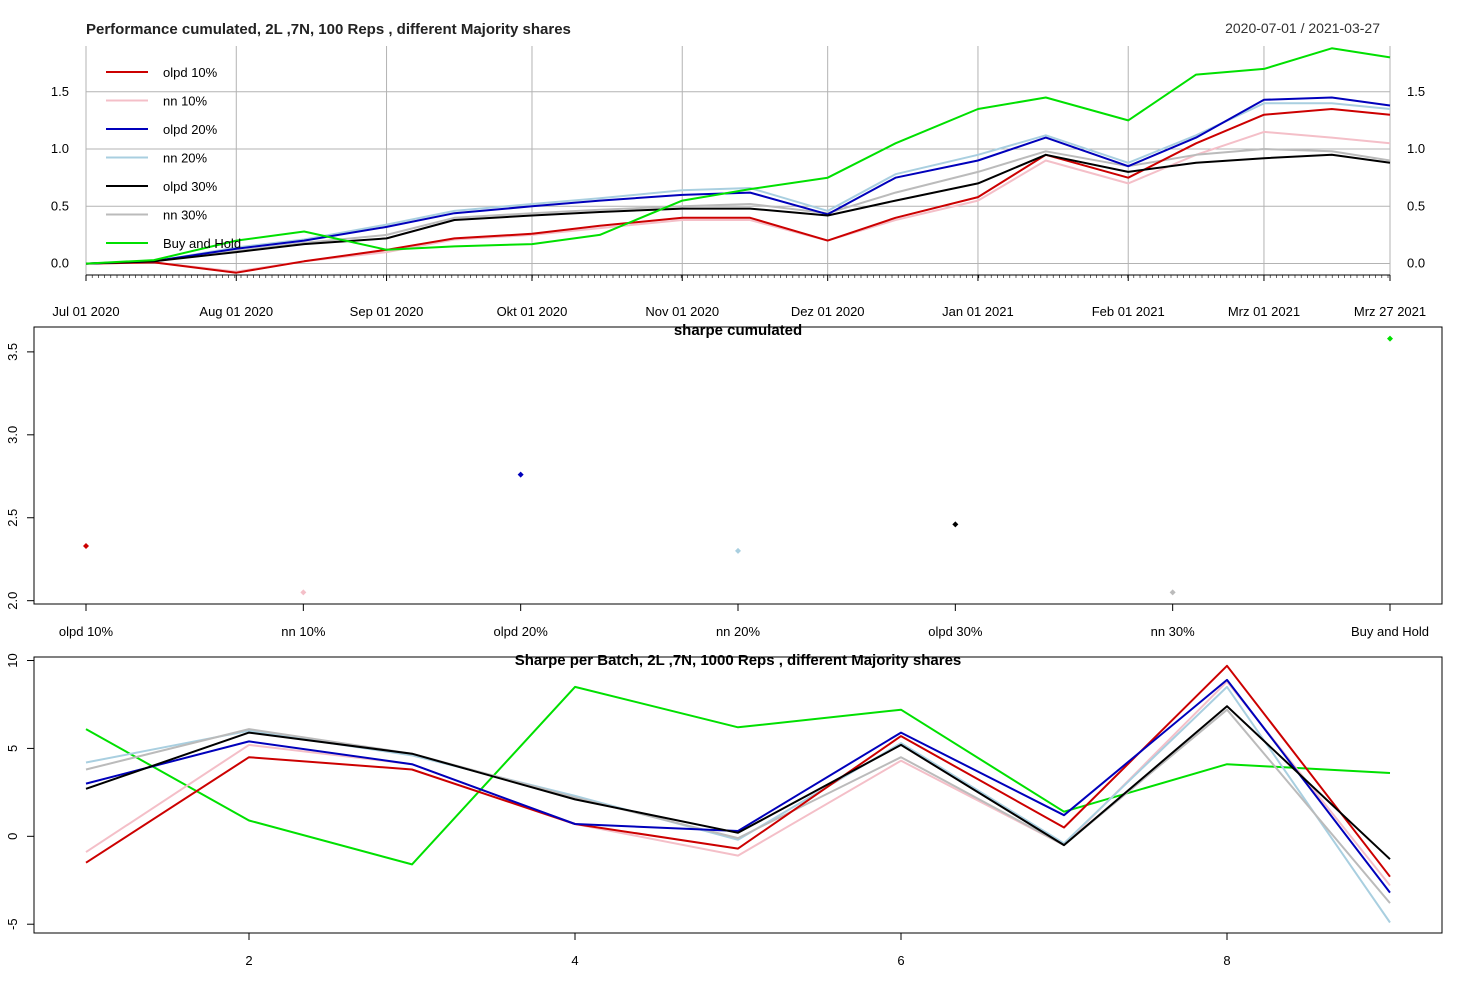 Image resolution: width=1477 pixels, height=990 pixels. I want to click on performance-x-tick-label: Okt 01 2020, so click(532, 311).